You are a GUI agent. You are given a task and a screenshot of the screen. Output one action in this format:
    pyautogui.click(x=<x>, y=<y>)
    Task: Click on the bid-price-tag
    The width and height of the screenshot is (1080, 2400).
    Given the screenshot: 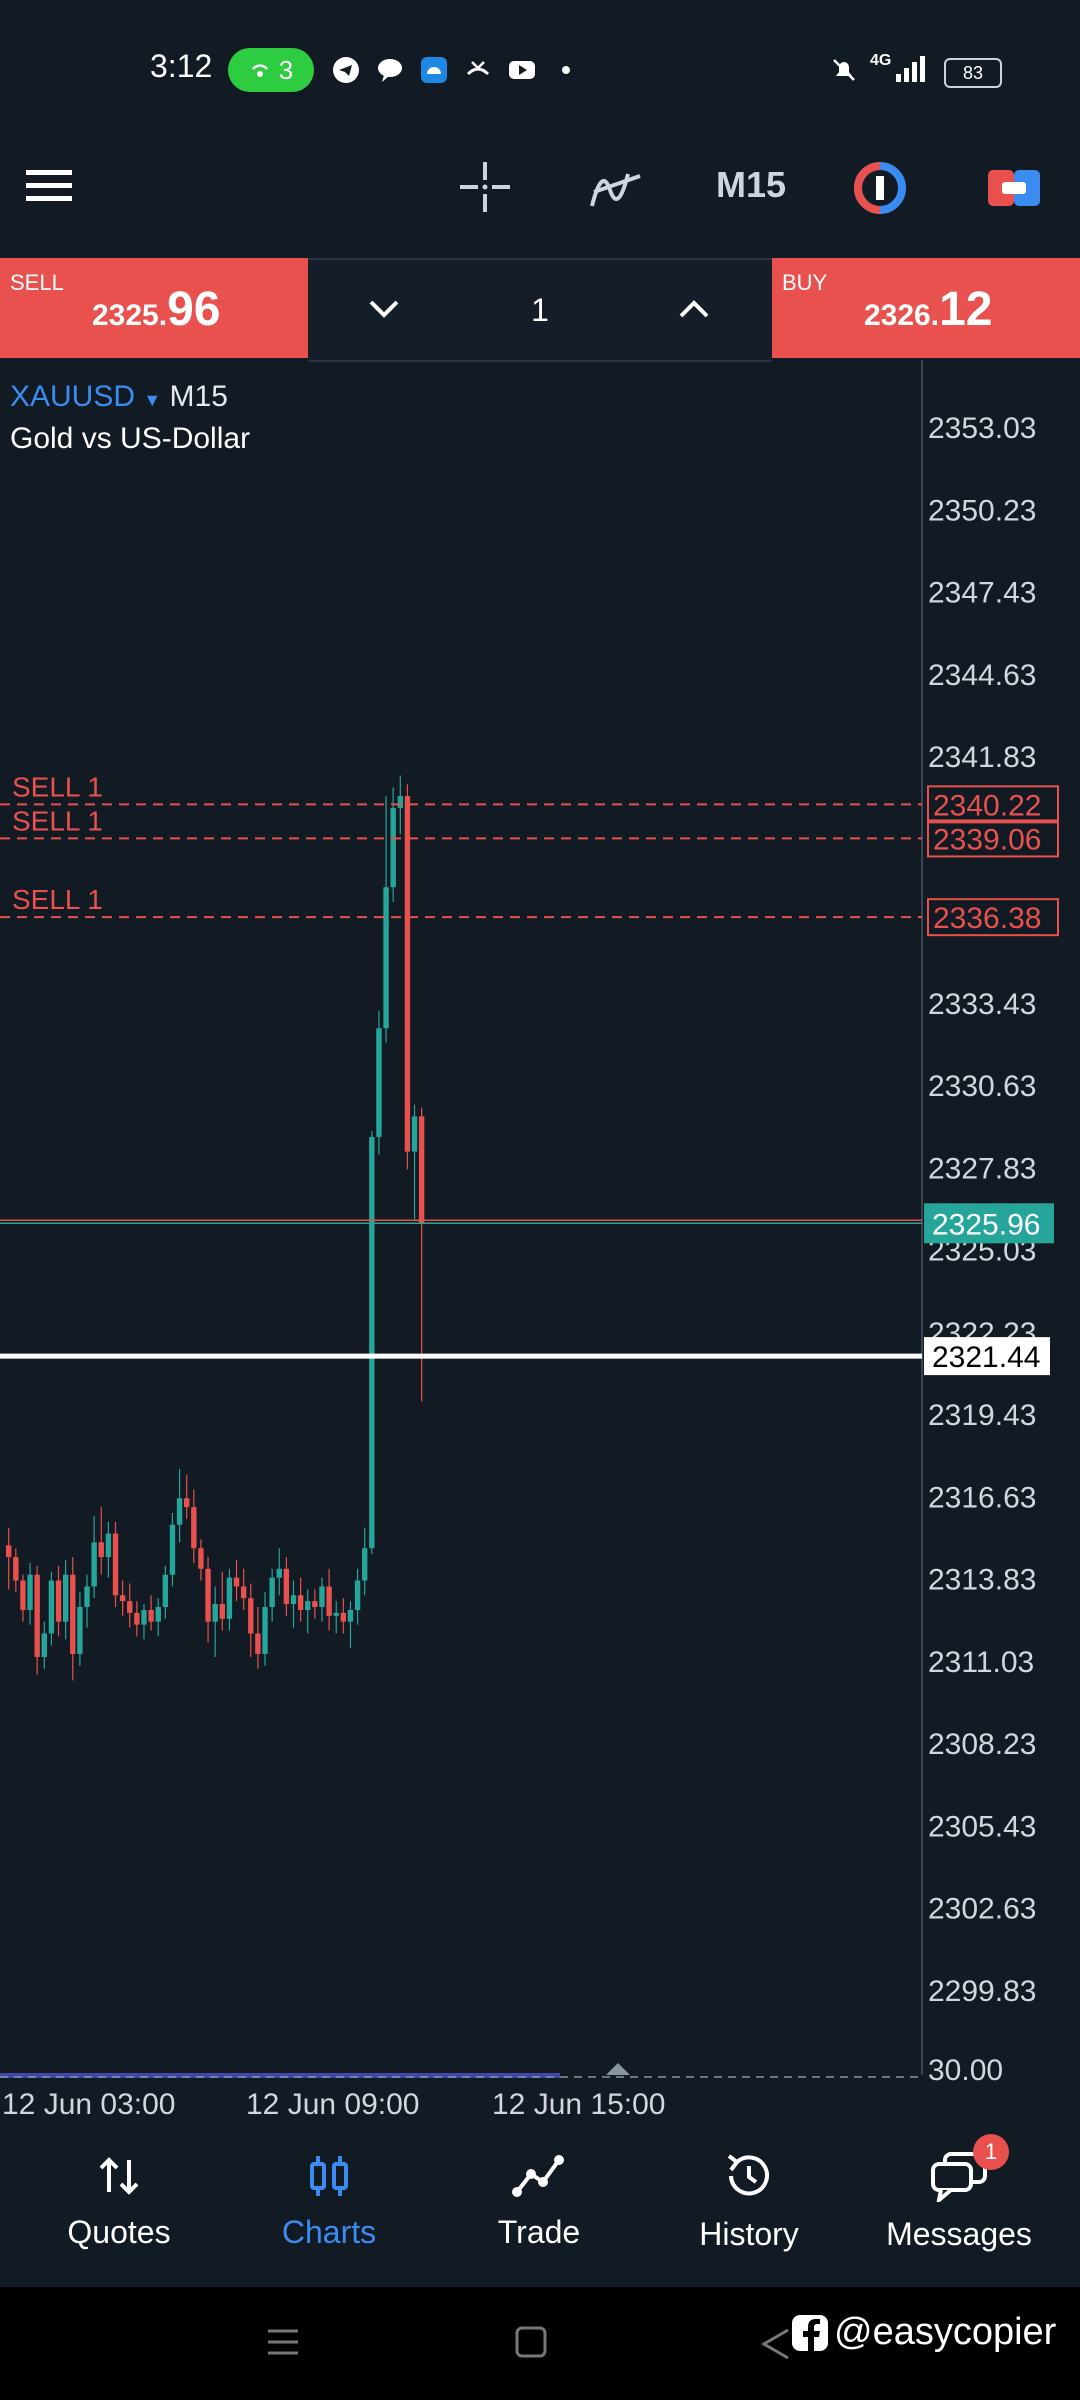 What is the action you would take?
    pyautogui.click(x=989, y=1223)
    